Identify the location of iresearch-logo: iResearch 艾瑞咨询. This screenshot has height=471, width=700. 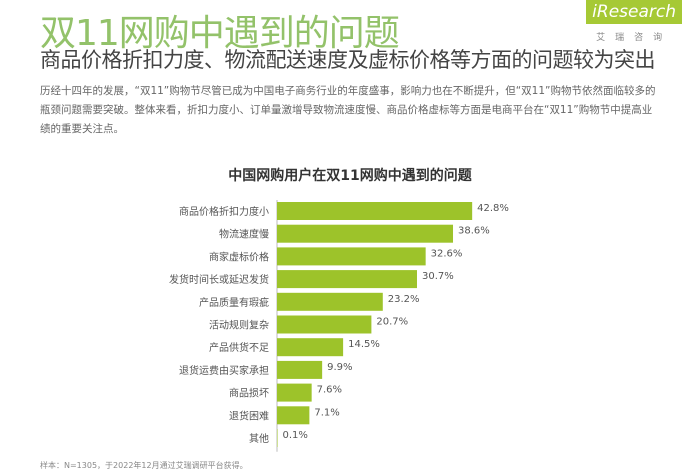
(634, 21).